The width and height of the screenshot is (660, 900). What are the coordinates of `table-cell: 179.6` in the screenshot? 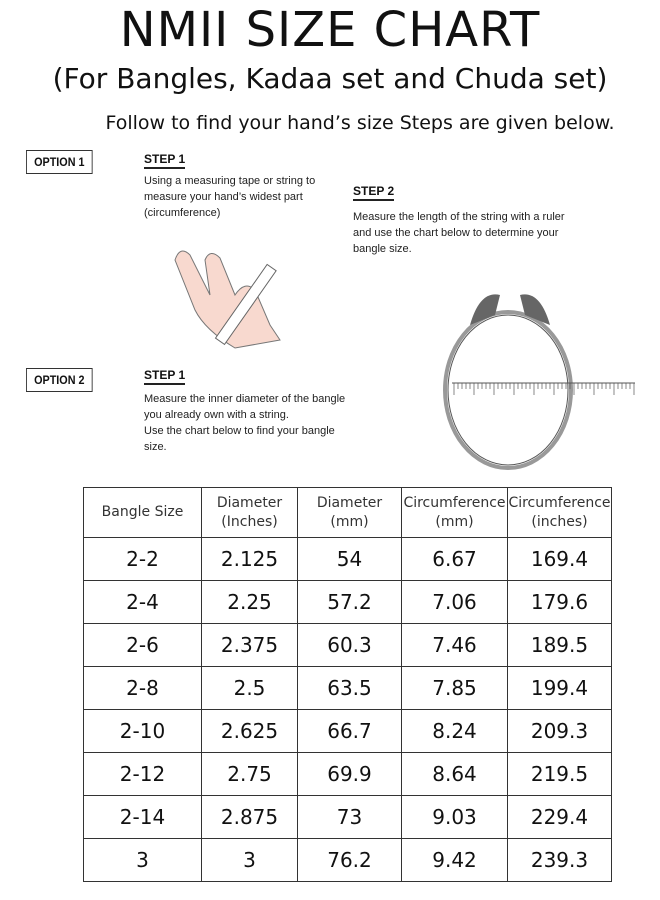 It's located at (559, 602).